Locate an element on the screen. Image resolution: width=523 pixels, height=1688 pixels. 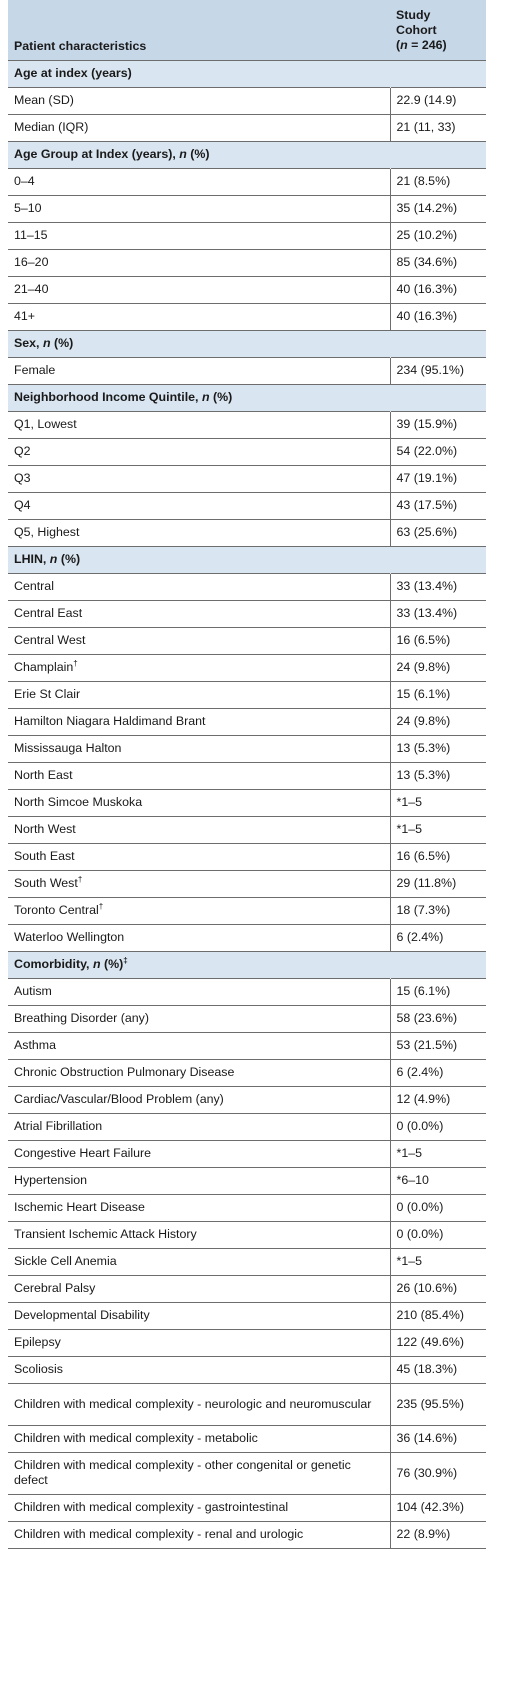
header-n-count: = 246) is located at coordinates (427, 45).